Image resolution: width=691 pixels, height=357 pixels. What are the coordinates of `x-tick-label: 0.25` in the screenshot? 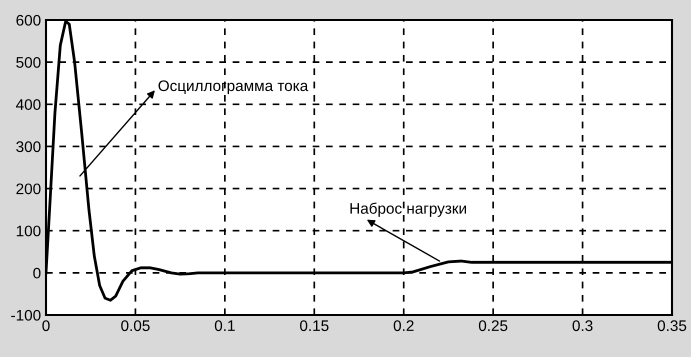 It's located at (493, 326).